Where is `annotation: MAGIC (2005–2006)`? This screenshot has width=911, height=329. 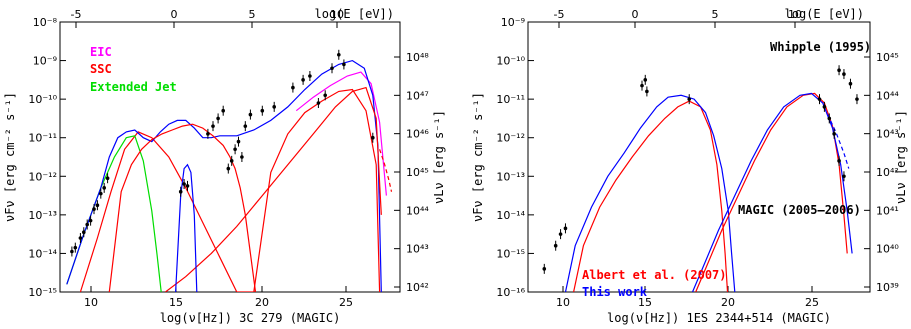 annotation: MAGIC (2005–2006) is located at coordinates (799, 210).